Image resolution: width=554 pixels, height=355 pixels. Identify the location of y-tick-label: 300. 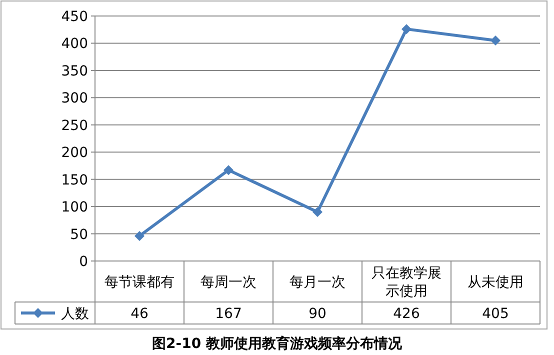
(74, 98).